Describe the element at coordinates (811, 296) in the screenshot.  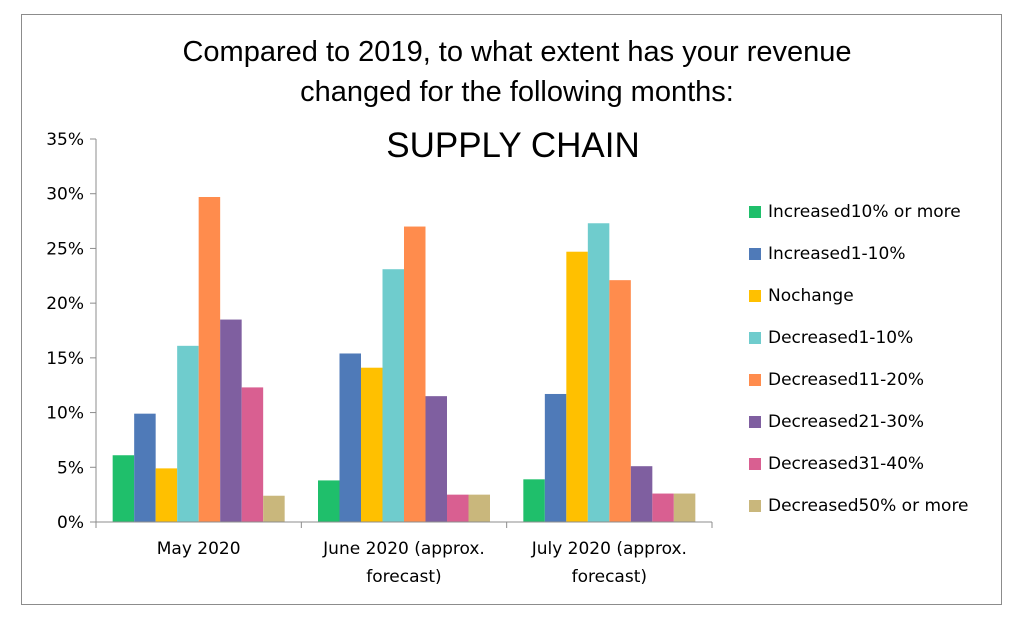
I see `legend-label: Nochange` at that location.